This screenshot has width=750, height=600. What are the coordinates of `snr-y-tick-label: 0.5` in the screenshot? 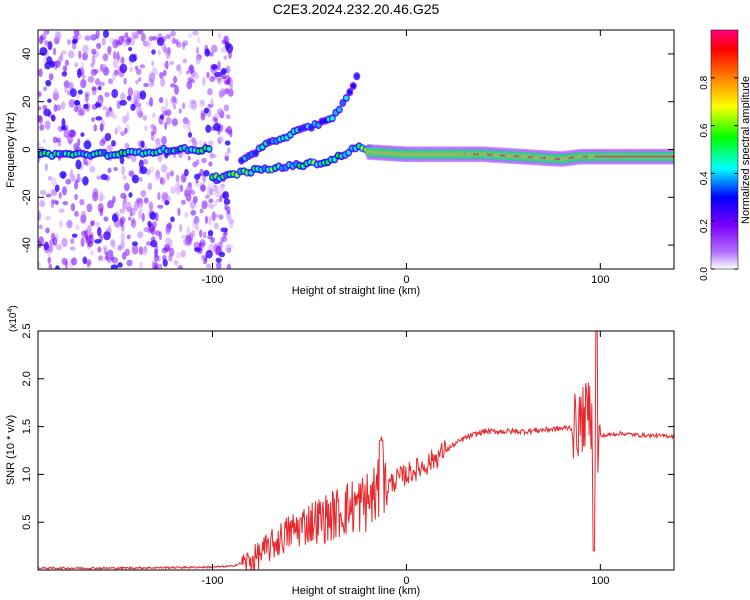 It's located at (27, 522).